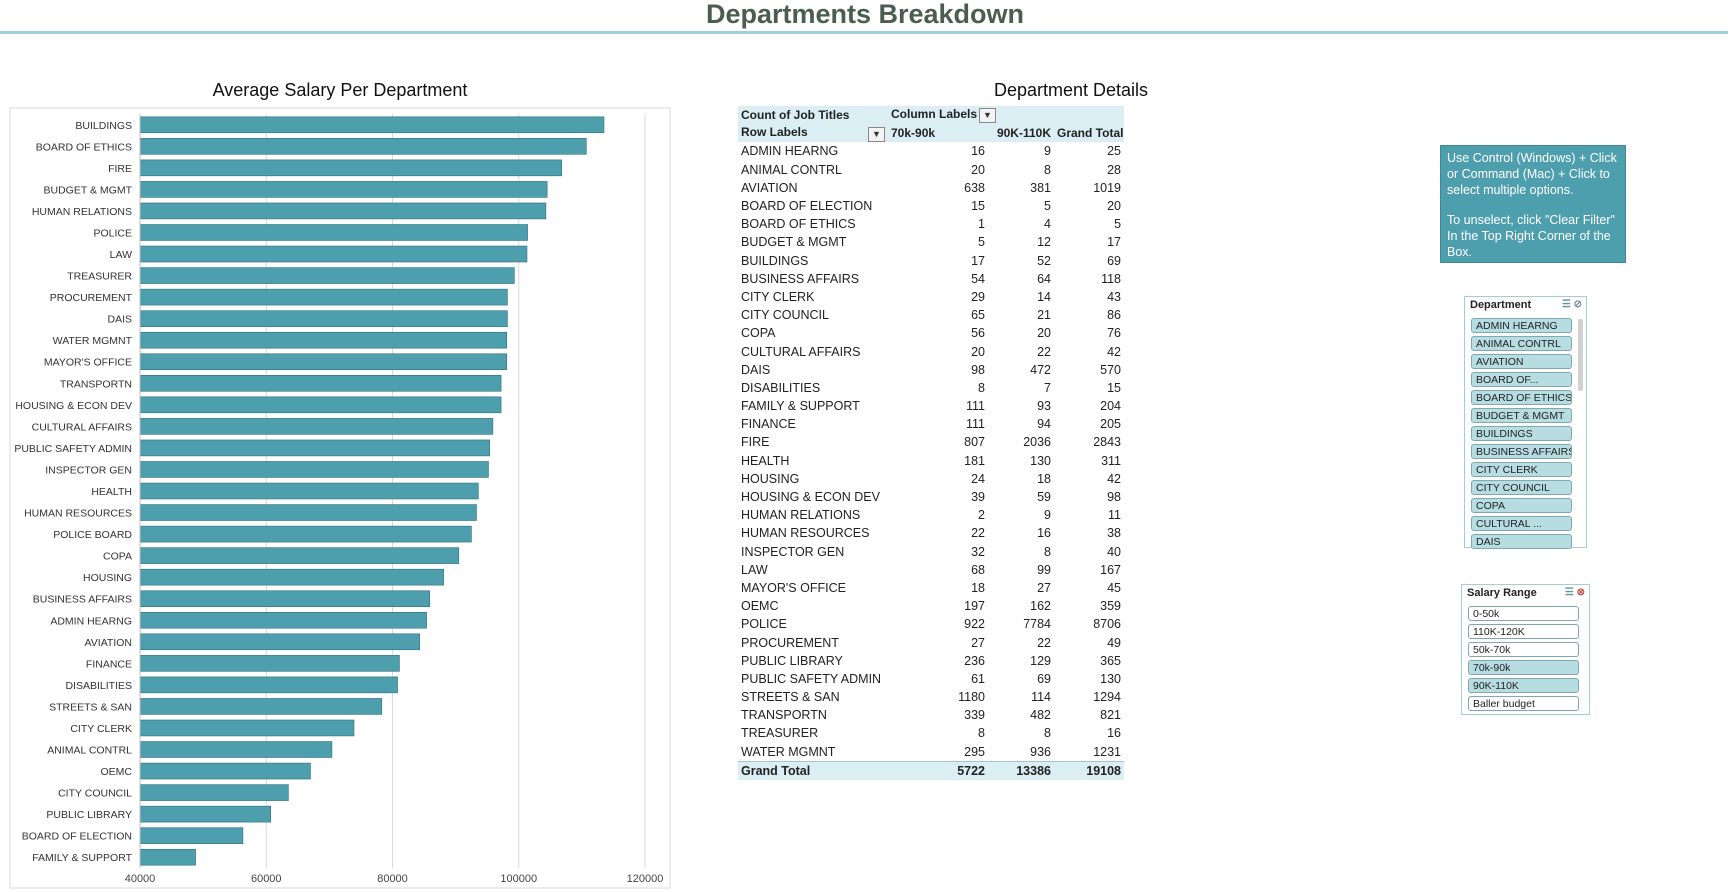 The width and height of the screenshot is (1736, 892). I want to click on slicer-item: BUSINESS AFFAIRS, so click(1521, 451).